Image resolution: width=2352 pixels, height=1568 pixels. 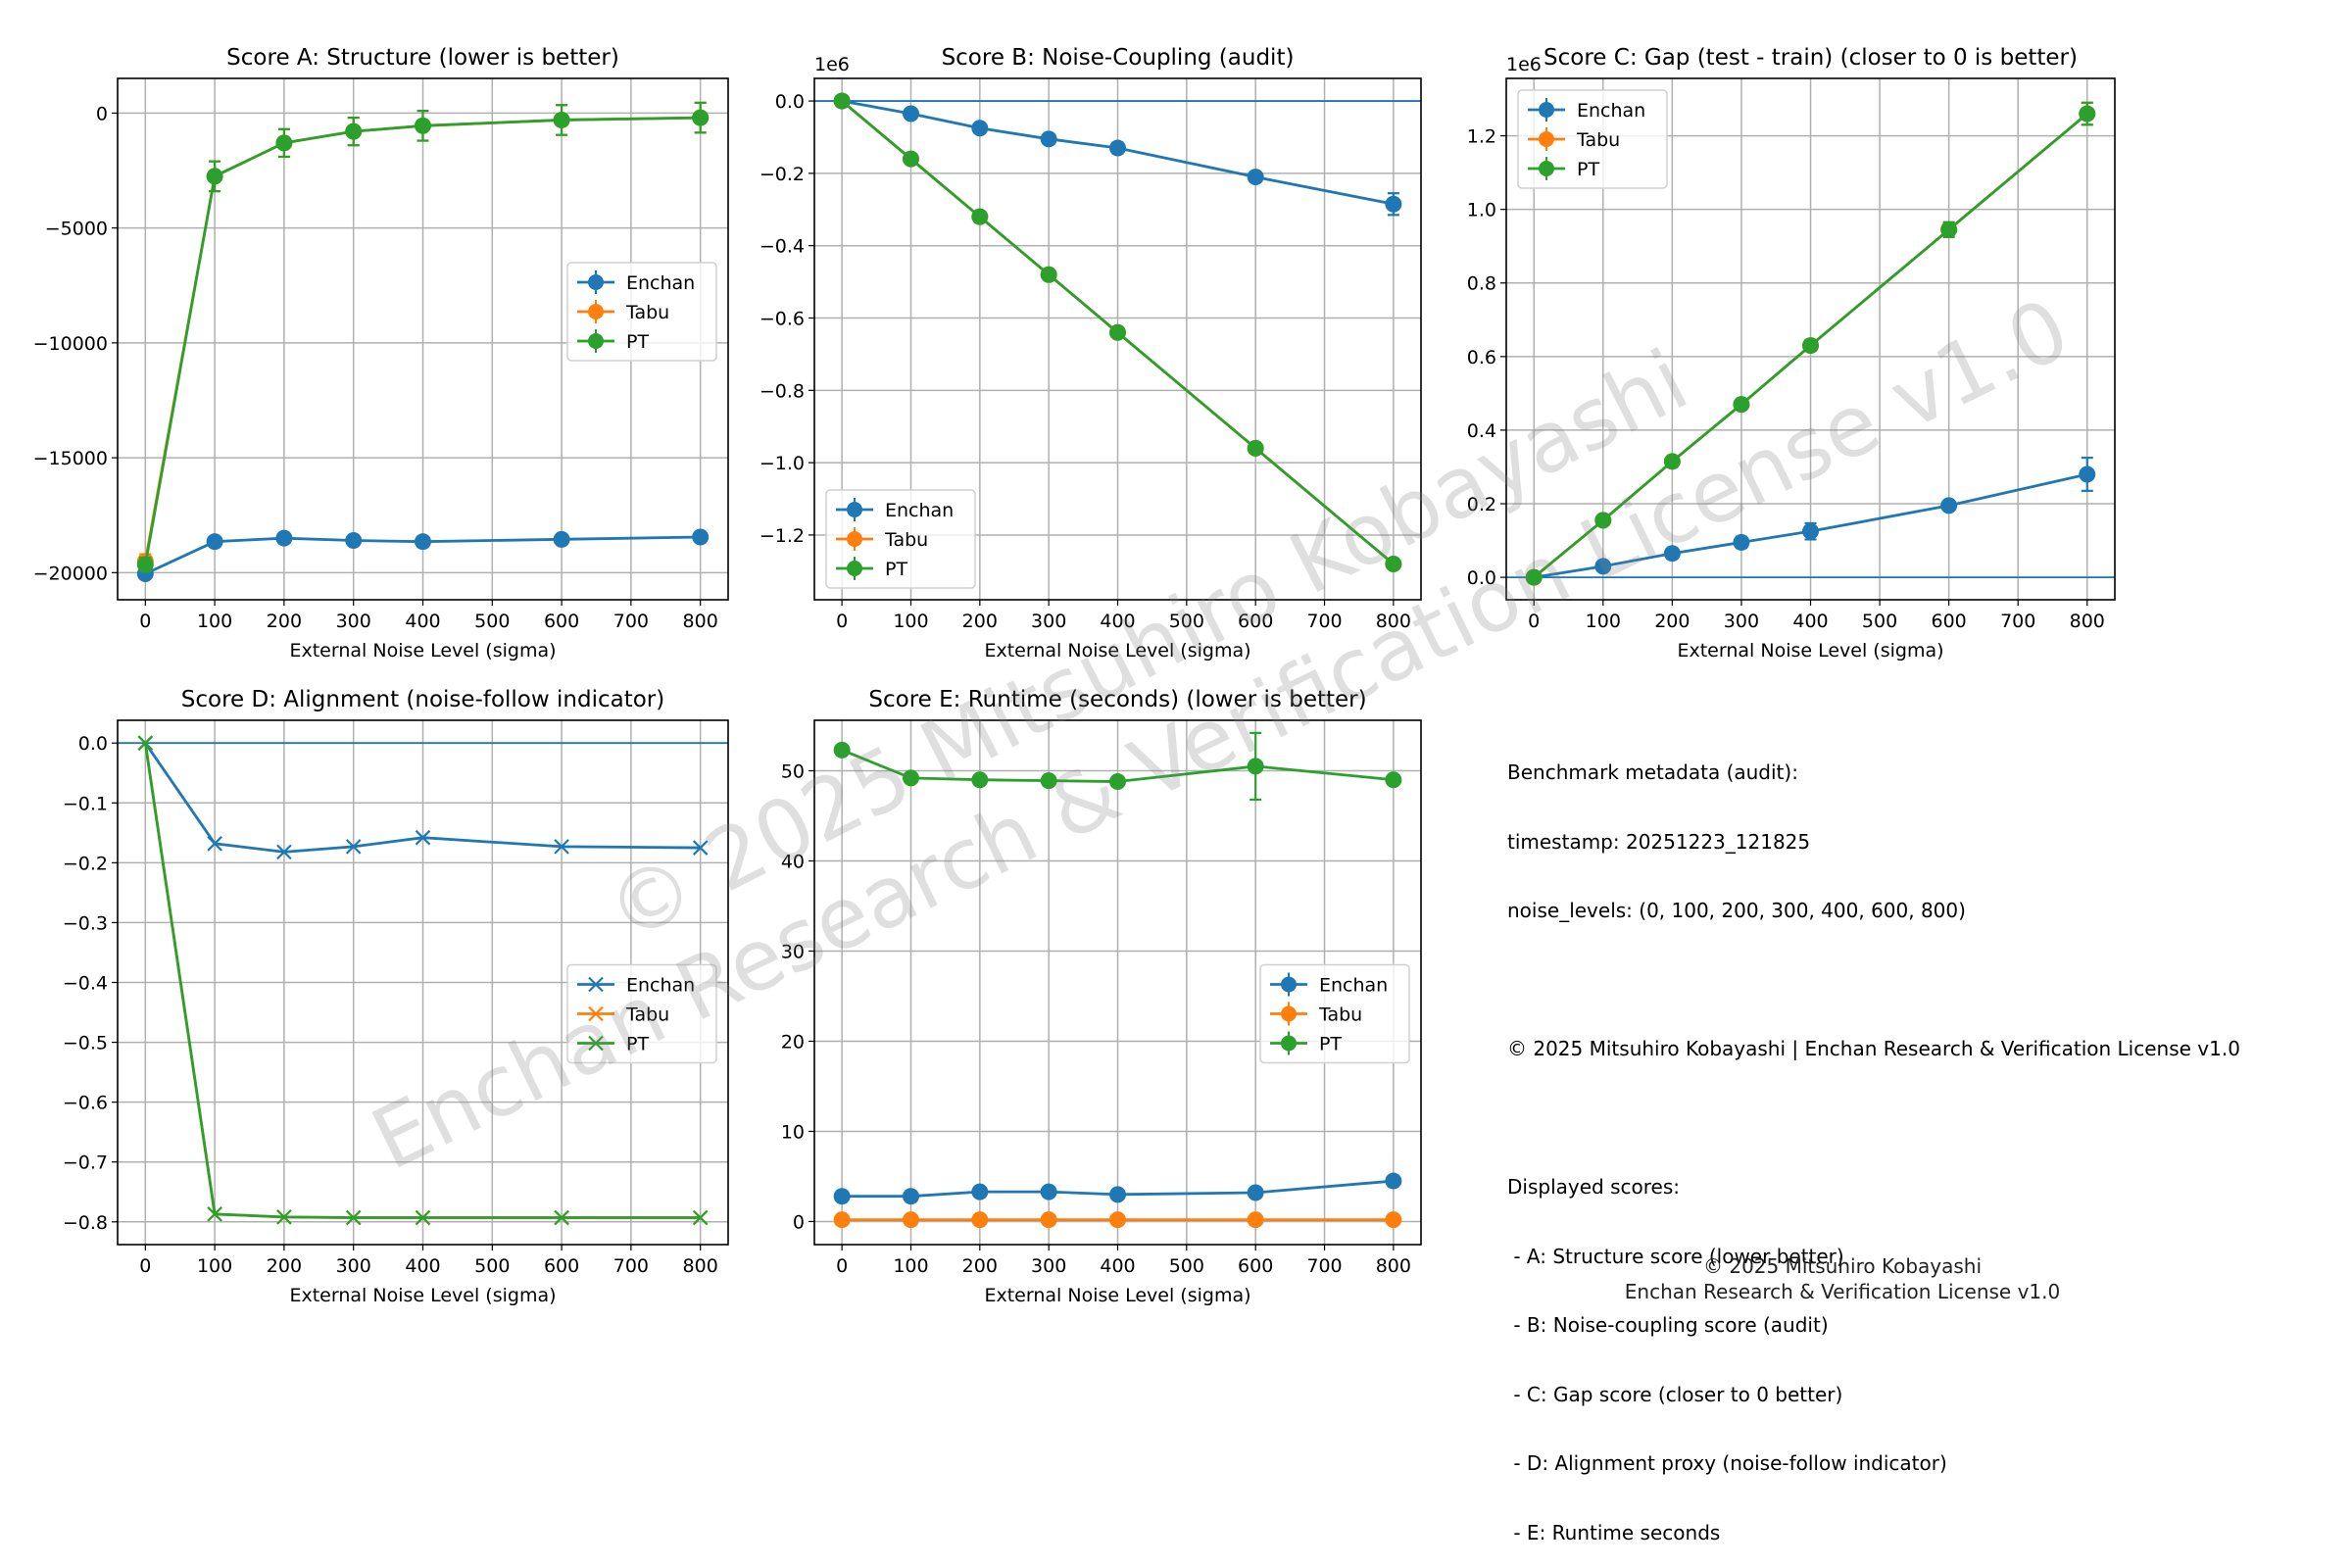 What do you see at coordinates (102, 113) in the screenshot?
I see `y-tick-label: 0` at bounding box center [102, 113].